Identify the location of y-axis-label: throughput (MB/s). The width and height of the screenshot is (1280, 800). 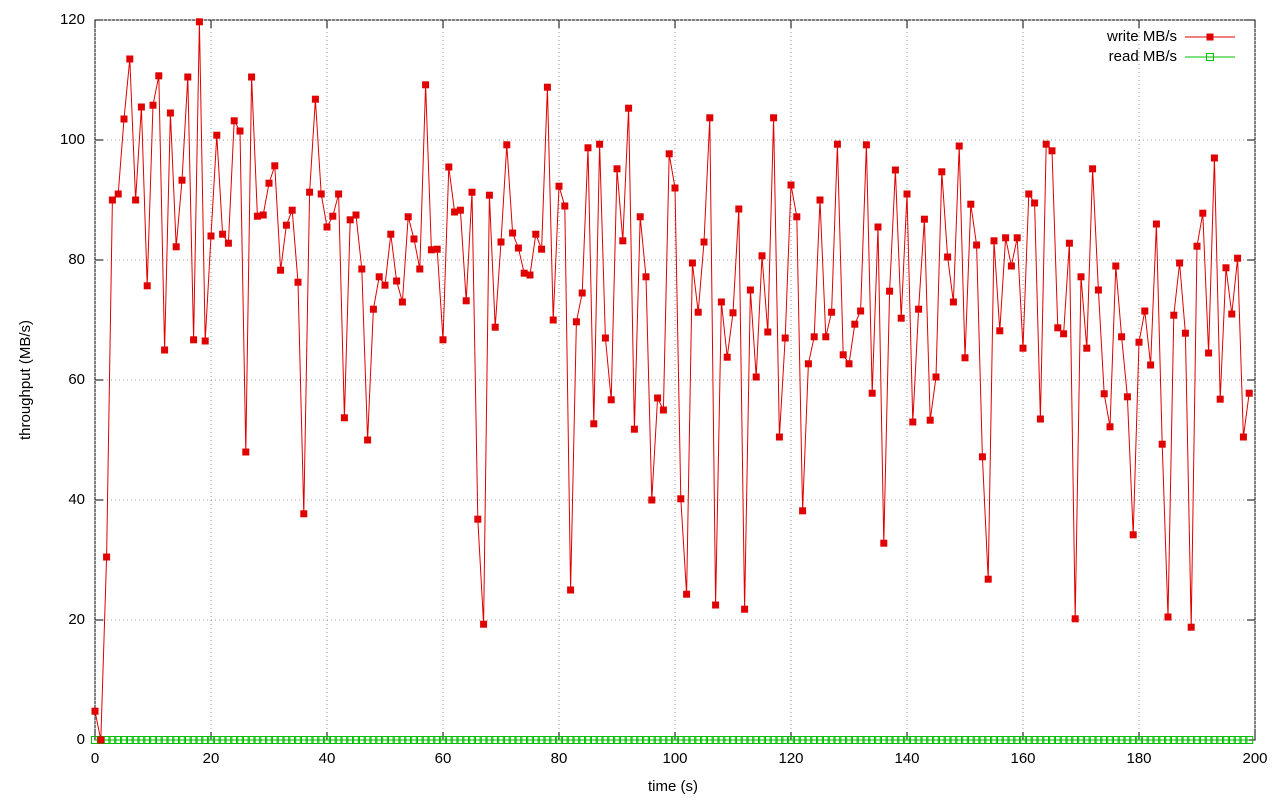
(25, 380).